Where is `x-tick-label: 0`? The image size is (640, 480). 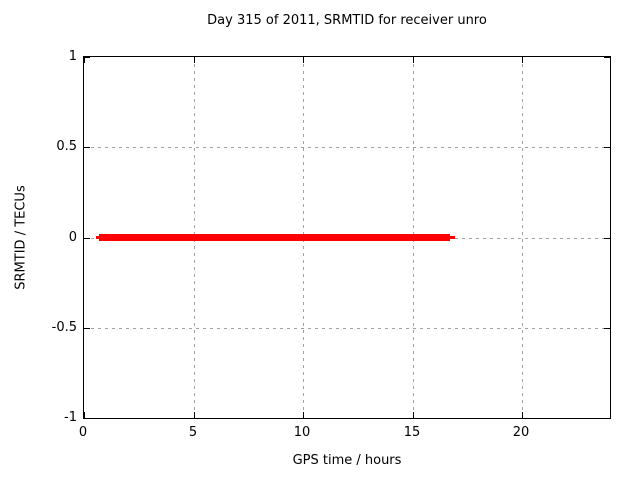
x-tick-label: 0 is located at coordinates (83, 432).